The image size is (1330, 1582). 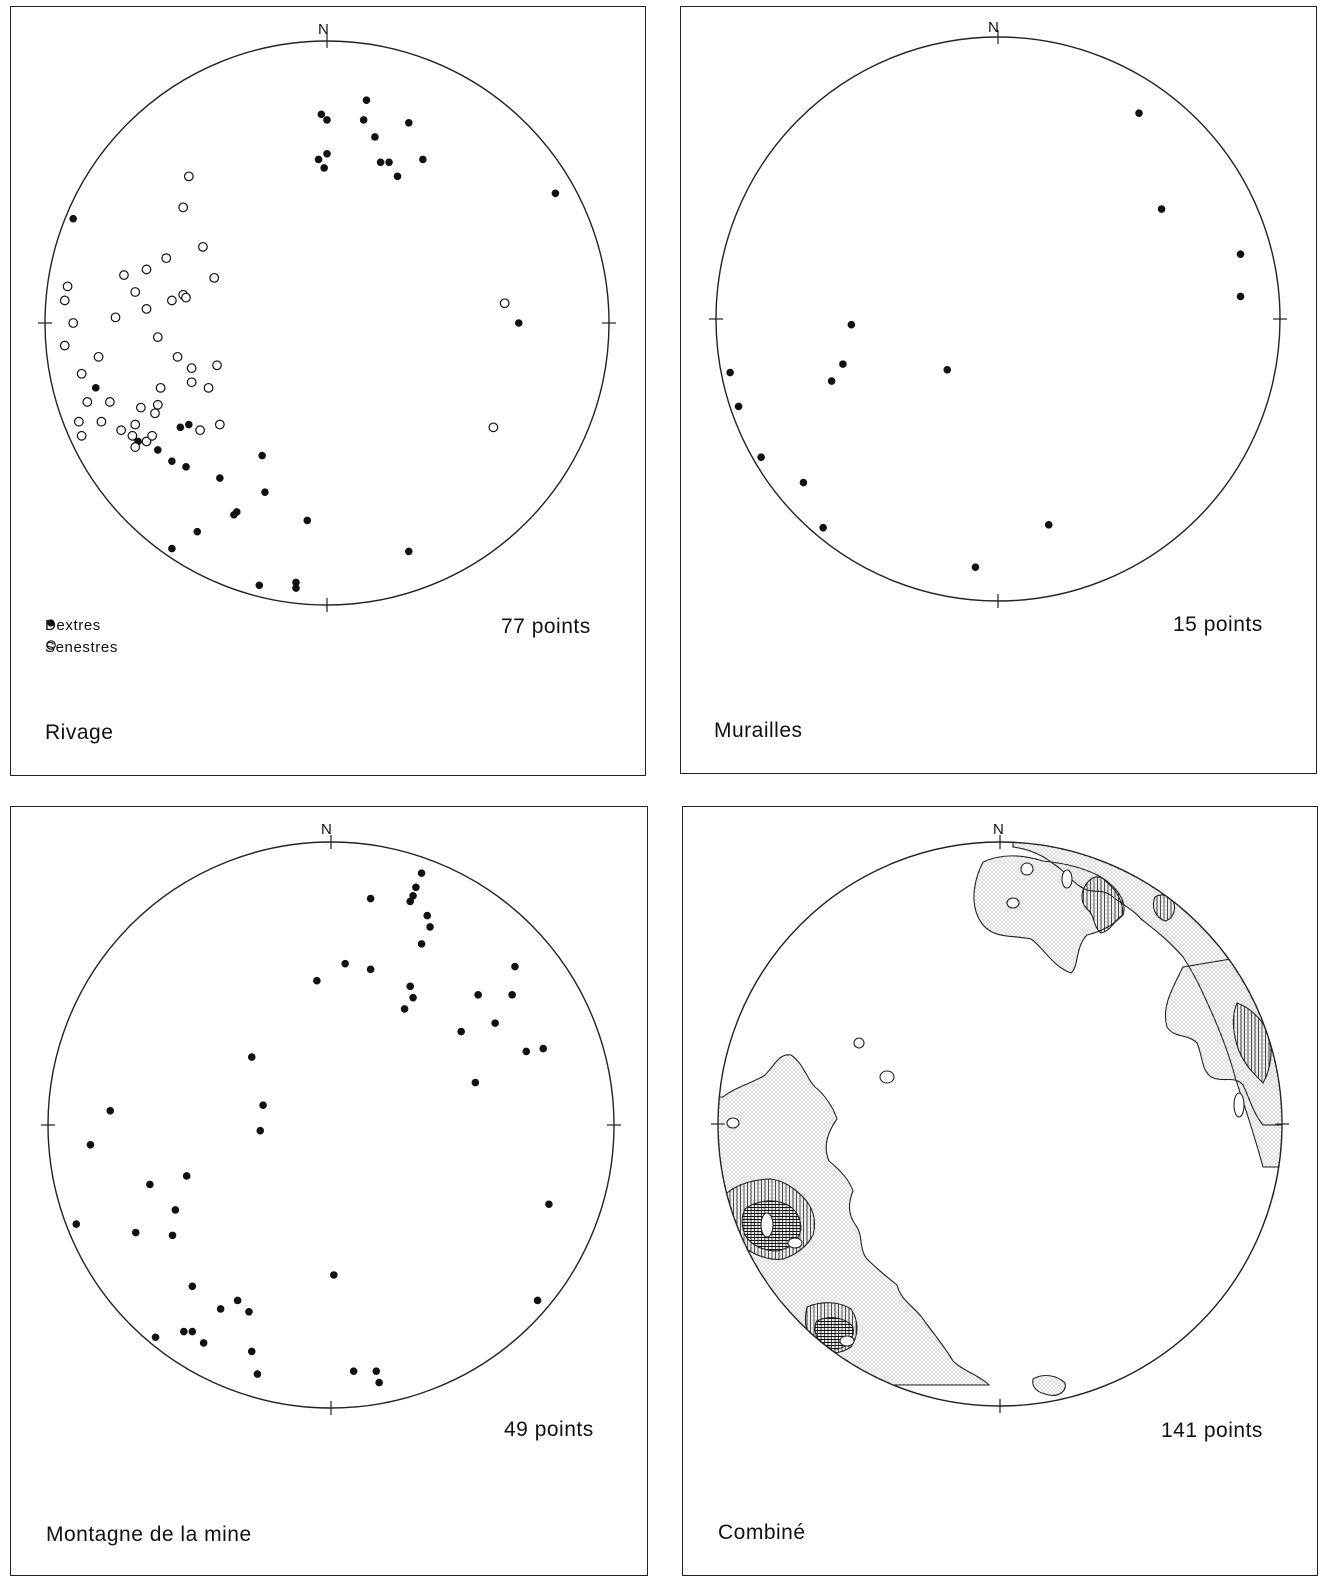 I want to click on point-count: 49 points, so click(x=549, y=1429).